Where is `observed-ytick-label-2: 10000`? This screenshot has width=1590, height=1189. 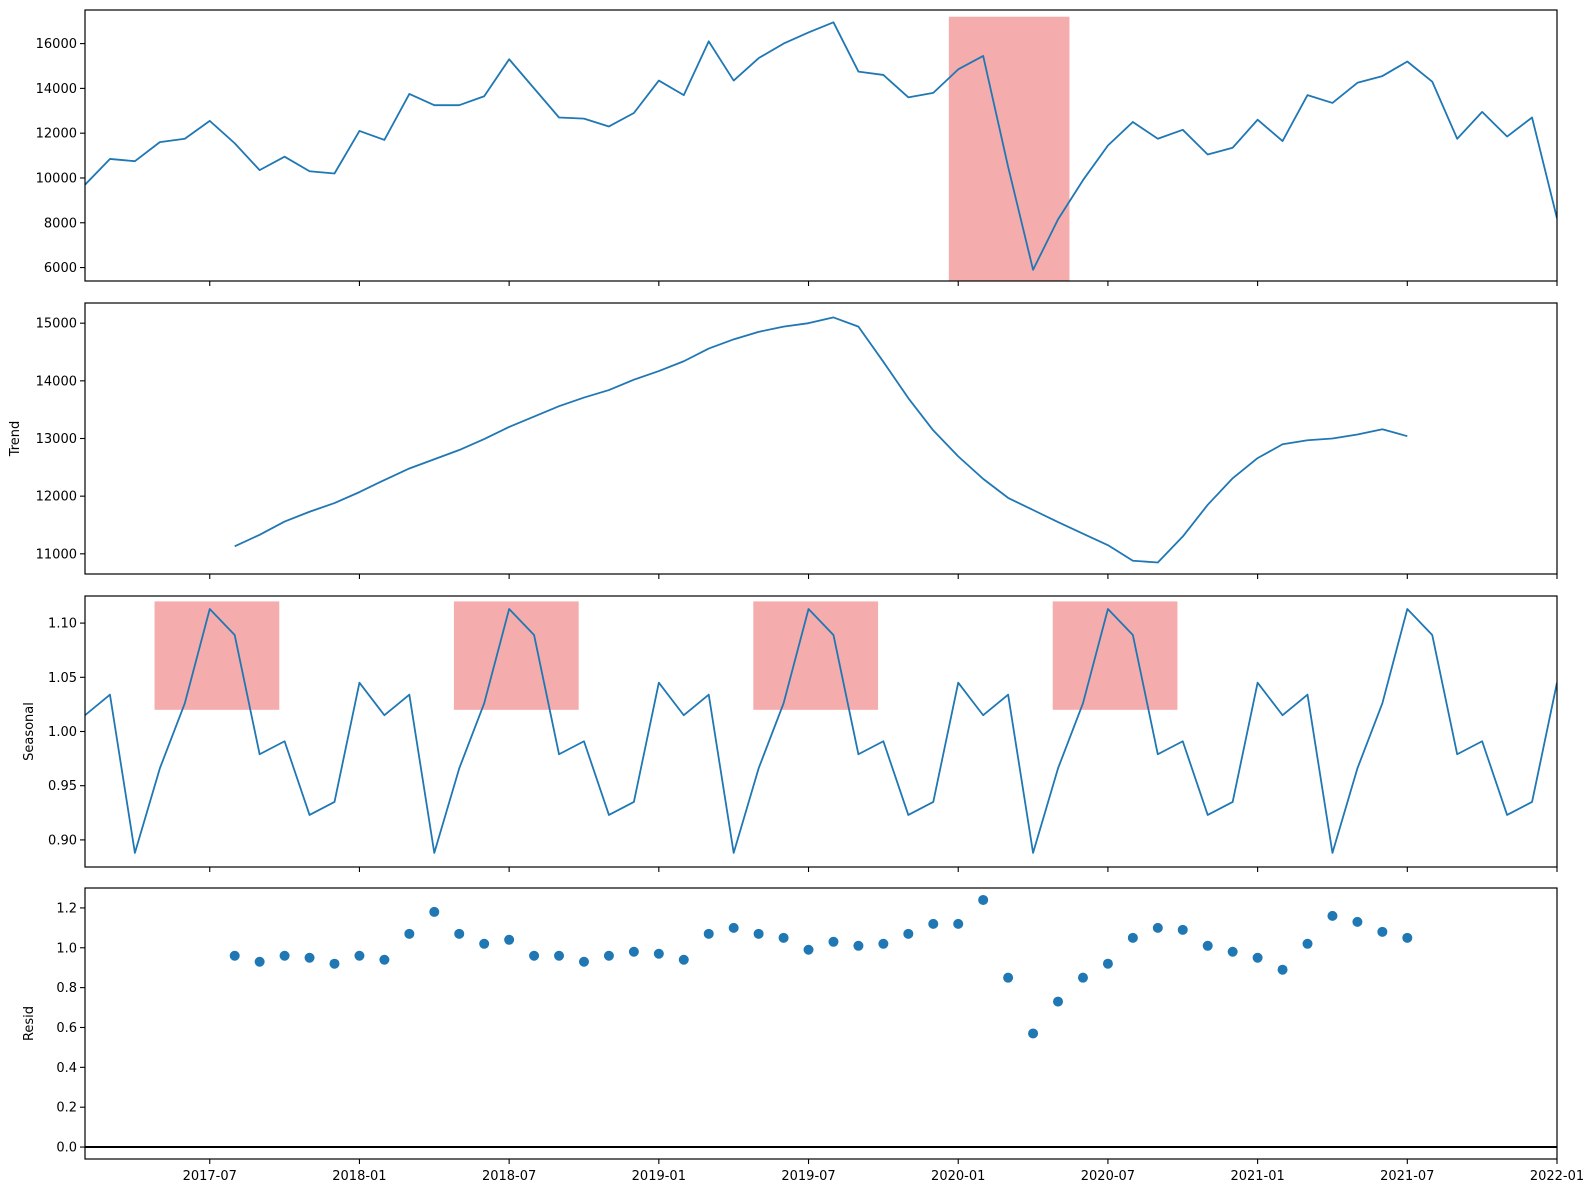
observed-ytick-label-2: 10000 is located at coordinates (56, 178).